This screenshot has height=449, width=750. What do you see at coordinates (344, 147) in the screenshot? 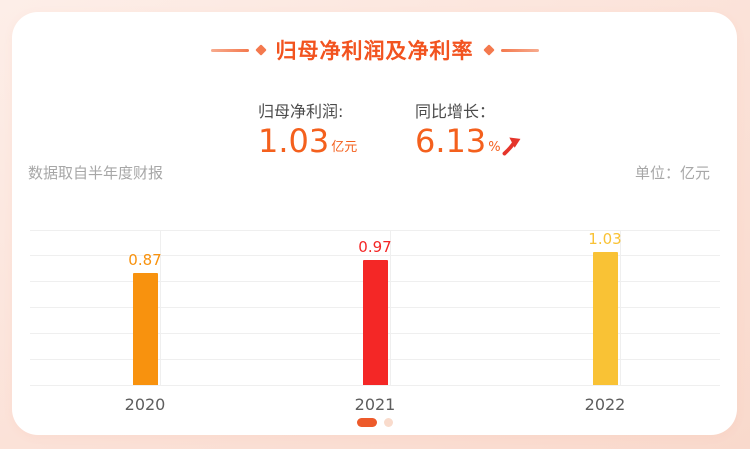
I see `stat-net-profit-unit: 亿元` at bounding box center [344, 147].